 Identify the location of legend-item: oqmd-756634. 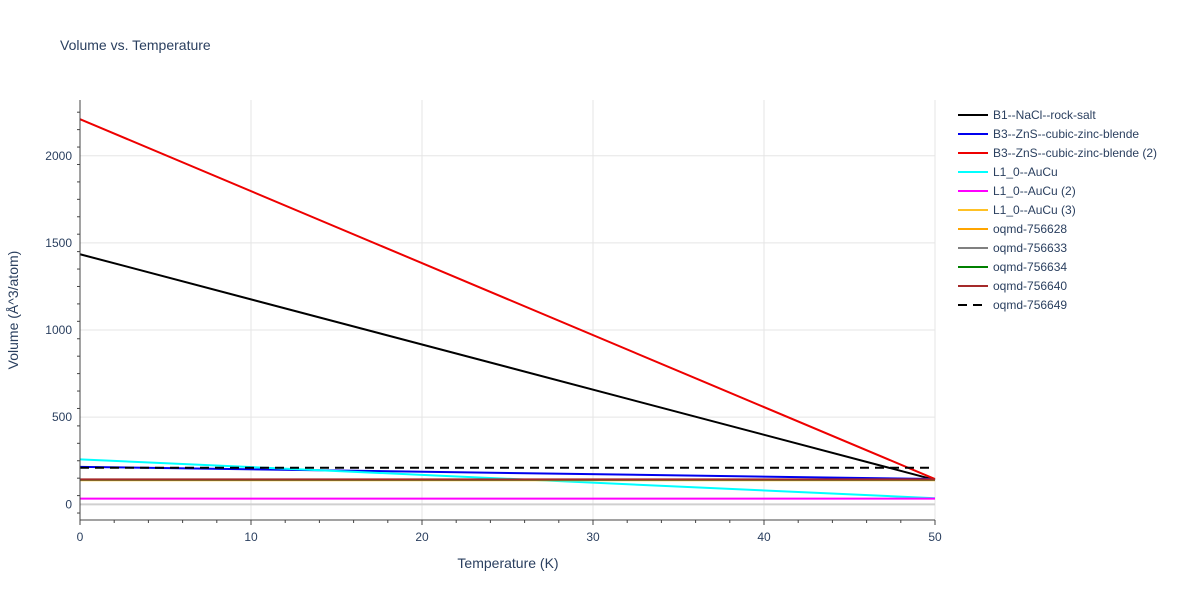
(1012, 267).